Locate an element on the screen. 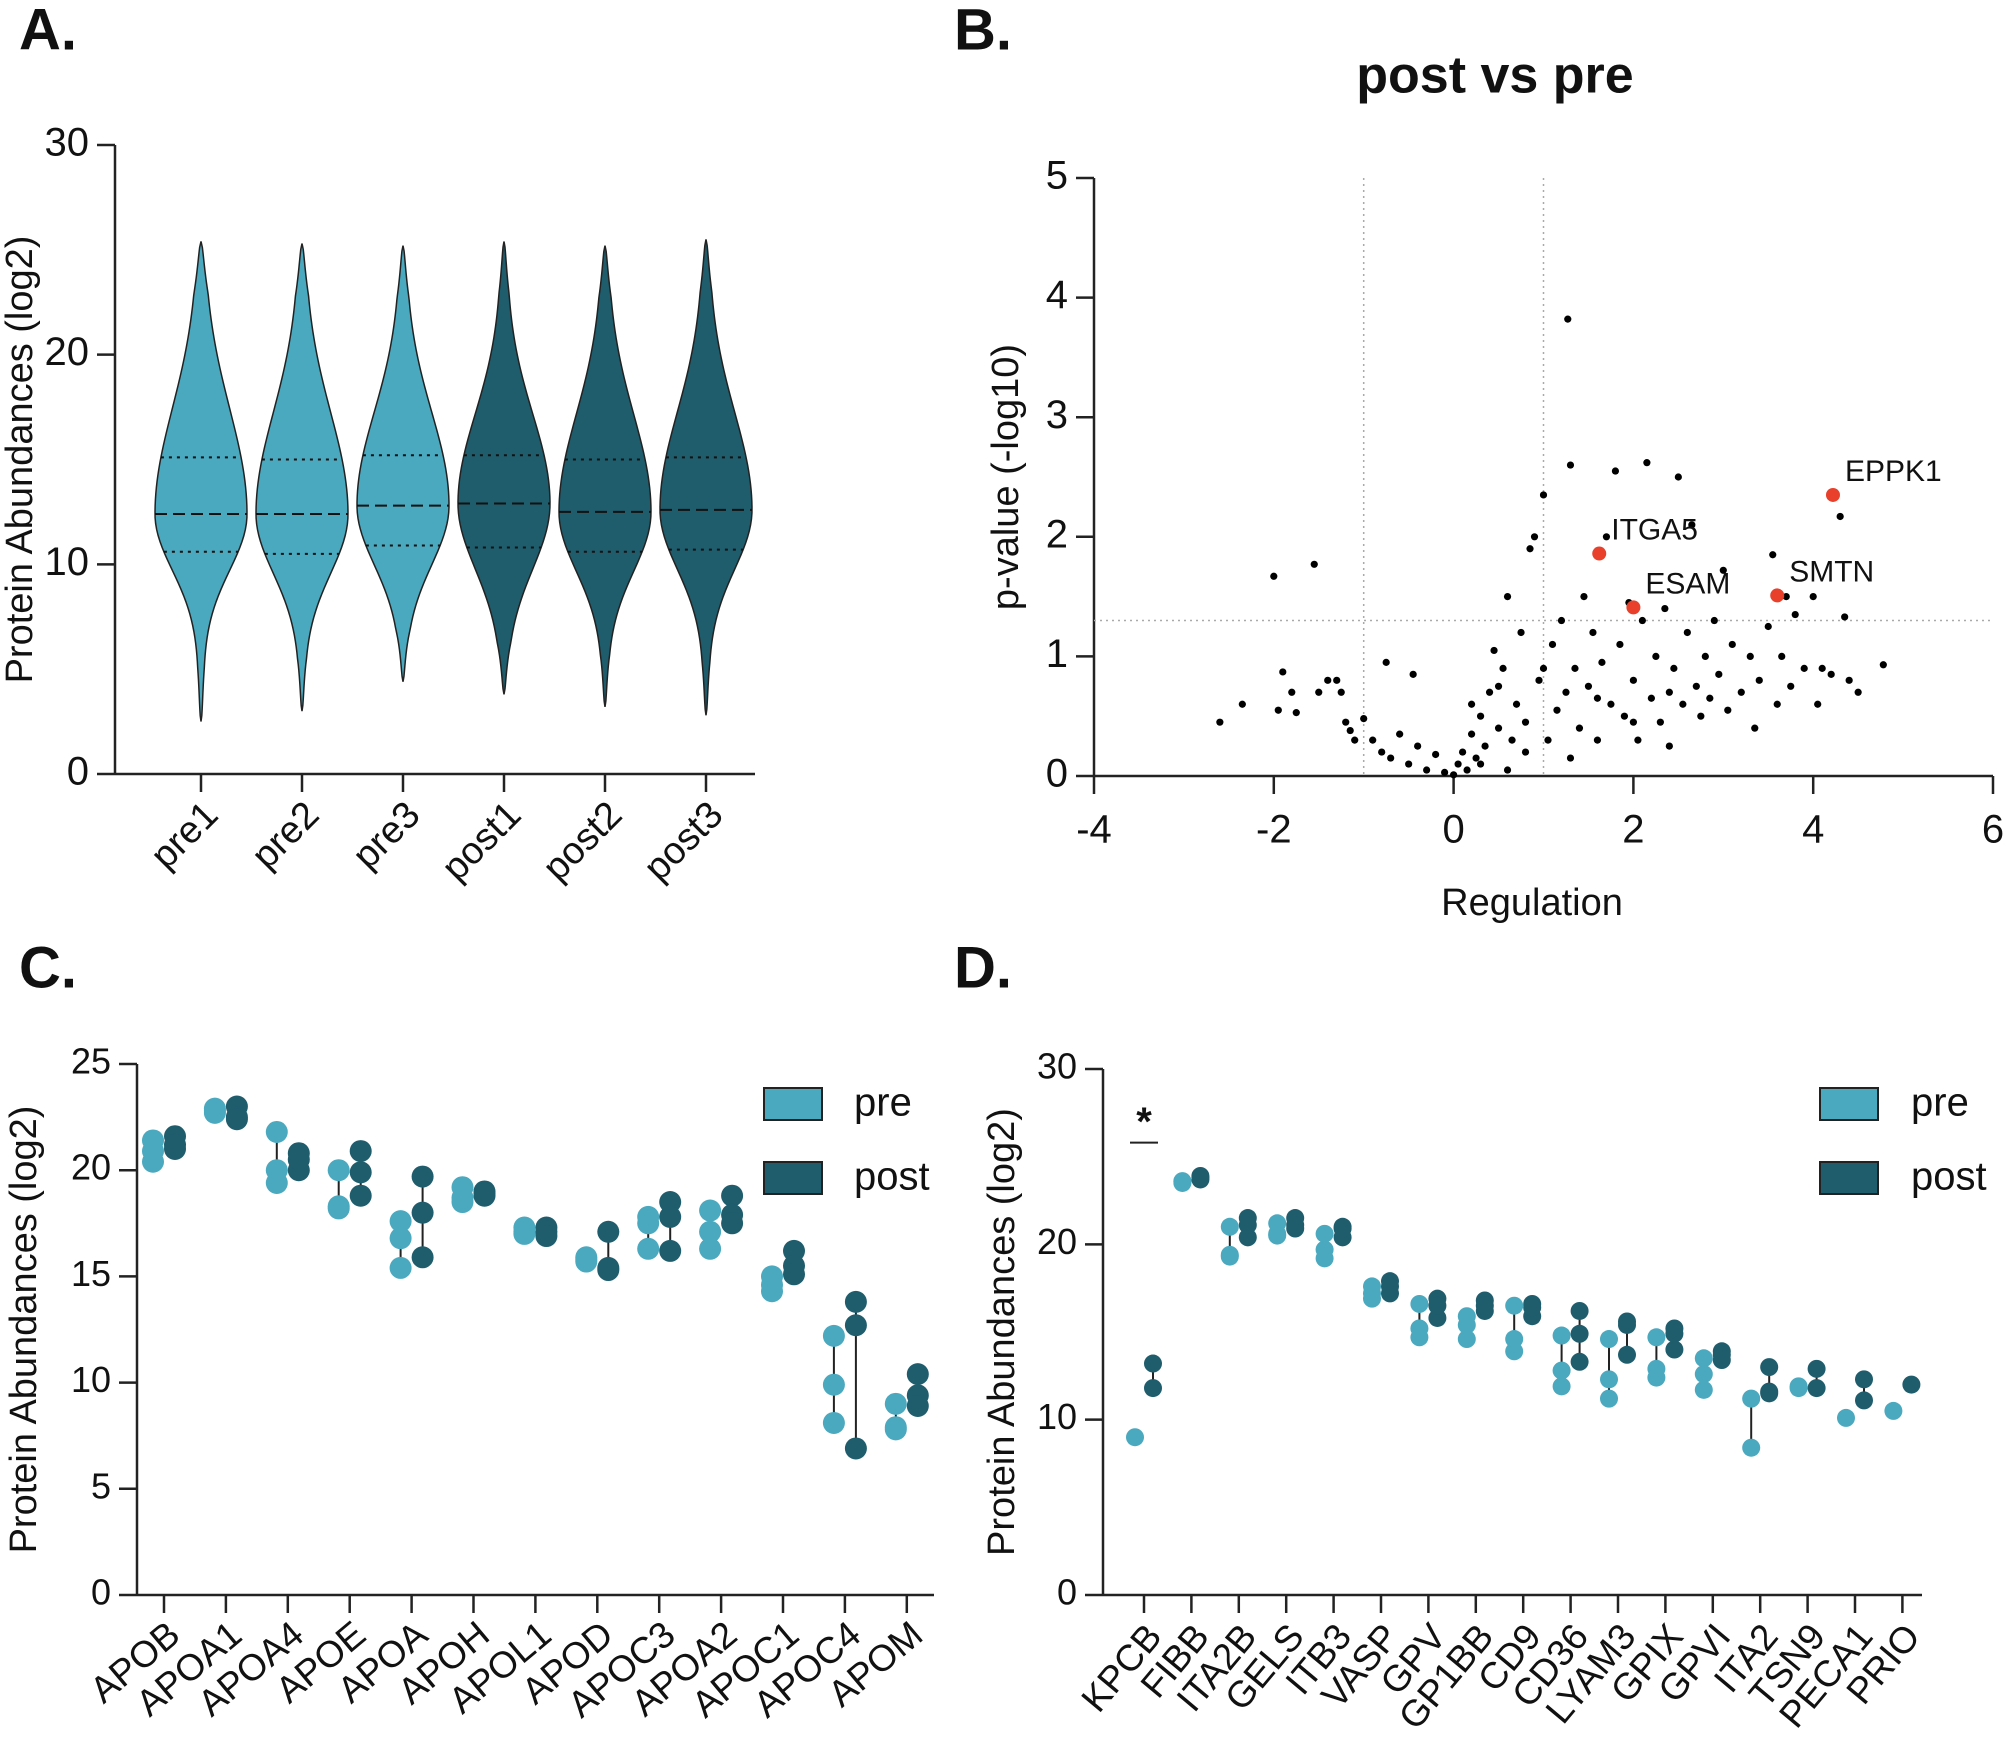 This screenshot has height=1749, width=2007. y-tick-label: 25 is located at coordinates (91, 1061).